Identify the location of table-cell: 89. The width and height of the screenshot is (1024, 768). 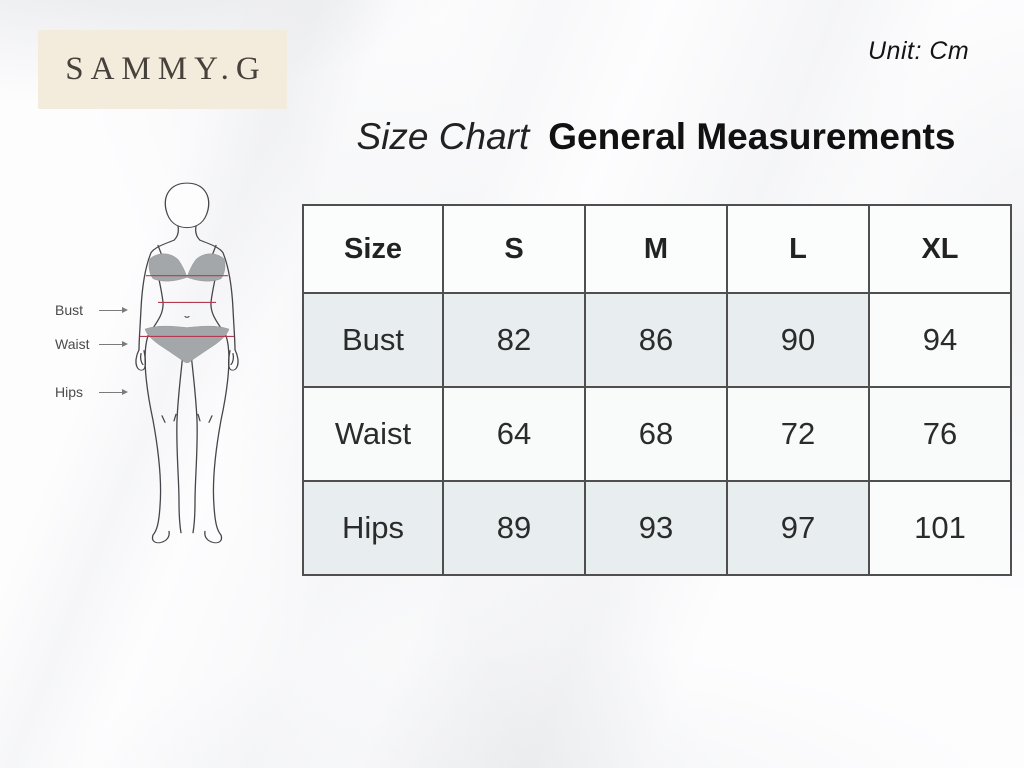
(514, 528).